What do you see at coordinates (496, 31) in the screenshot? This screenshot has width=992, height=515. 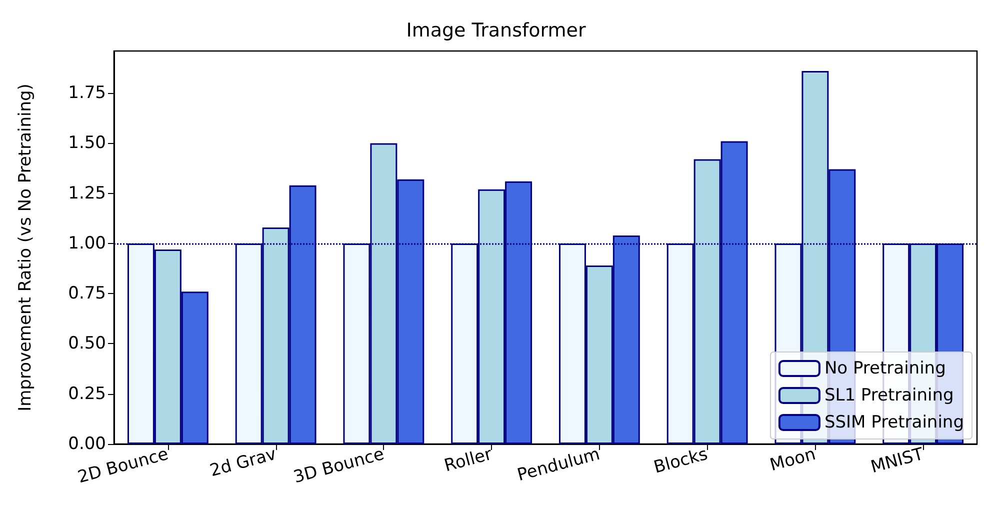 I see `chart-title: Image Transformer` at bounding box center [496, 31].